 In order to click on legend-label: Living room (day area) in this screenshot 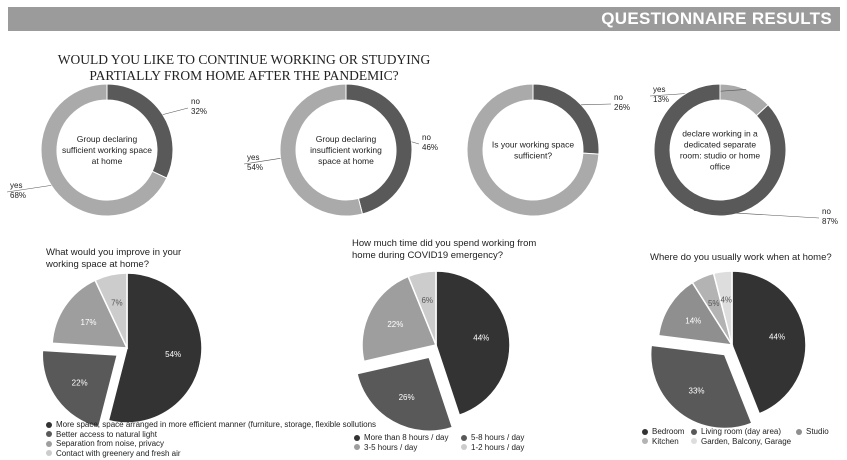, I will do `click(741, 431)`.